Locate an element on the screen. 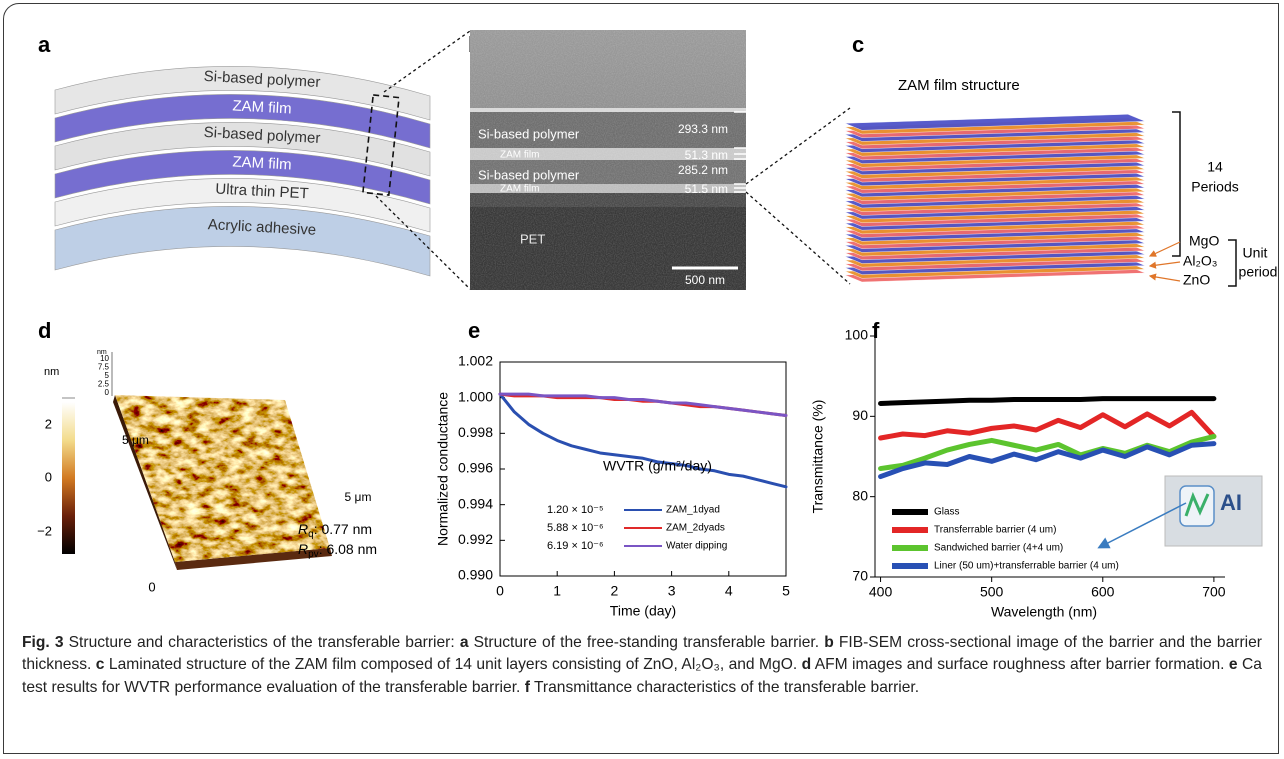 Image resolution: width=1284 pixels, height=759 pixels. panel-label: f is located at coordinates (876, 330).